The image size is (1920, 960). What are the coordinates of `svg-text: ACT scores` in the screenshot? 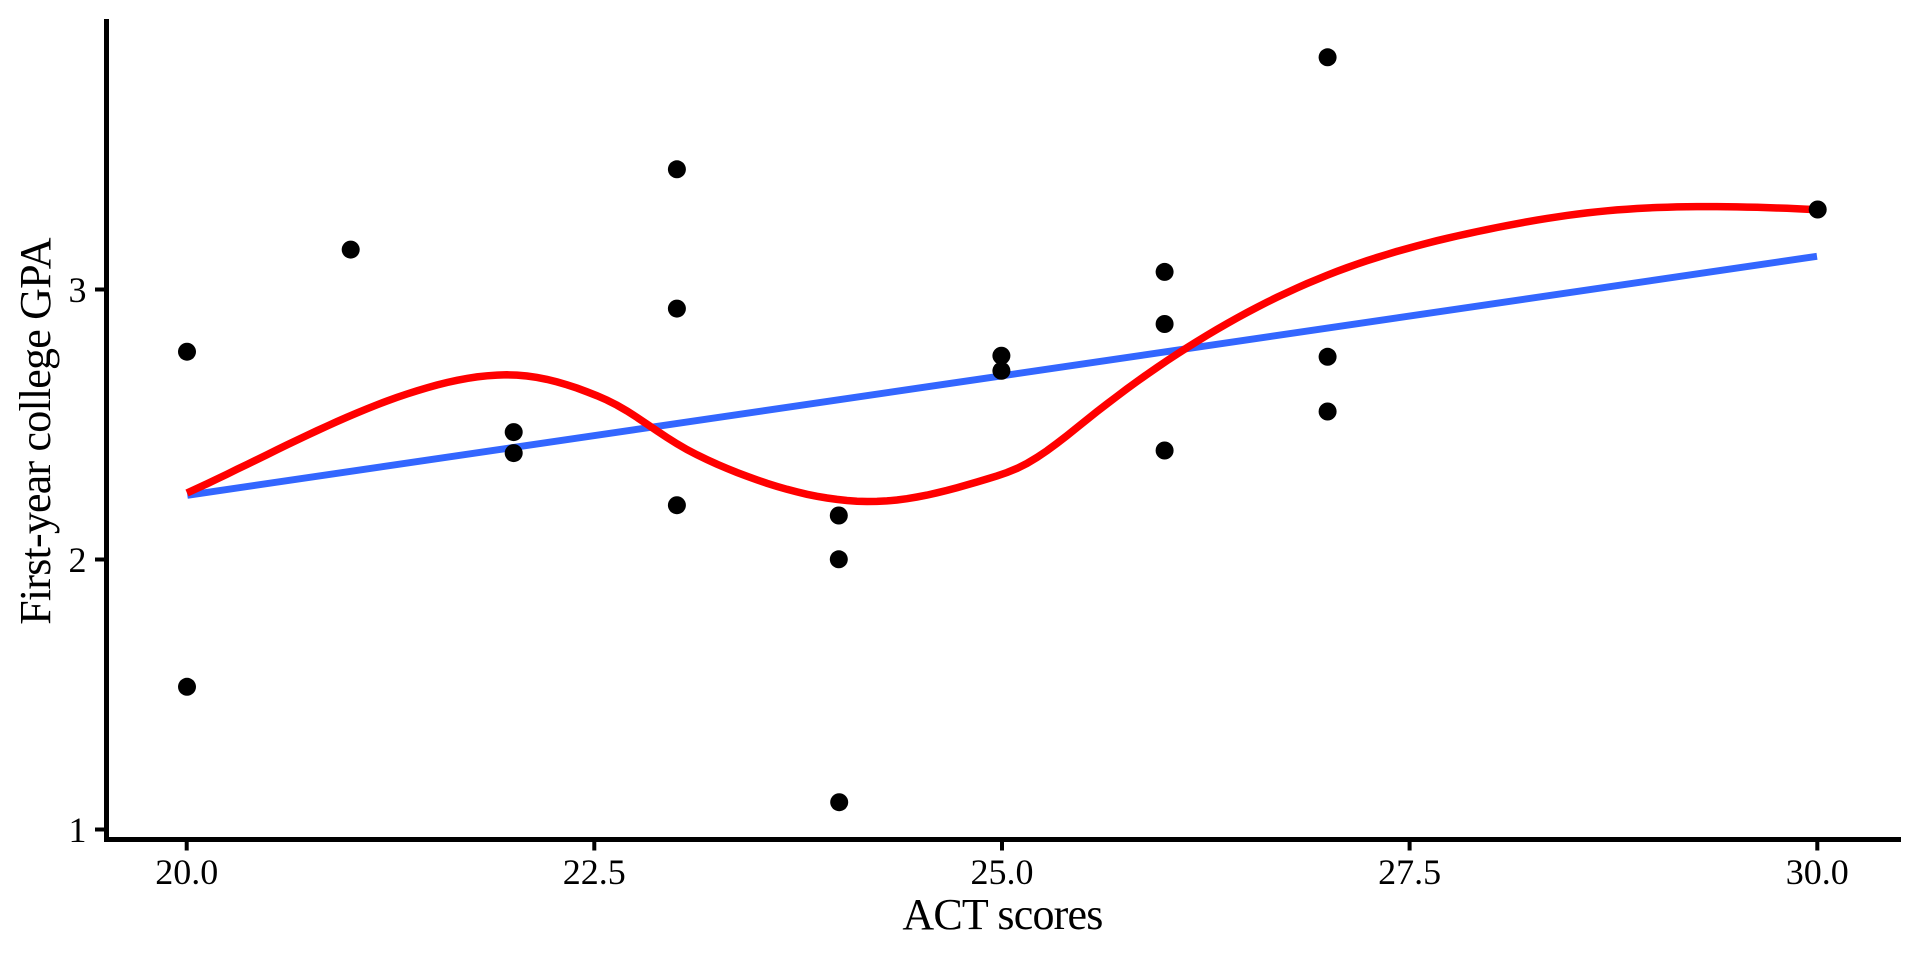 It's located at (1002, 914).